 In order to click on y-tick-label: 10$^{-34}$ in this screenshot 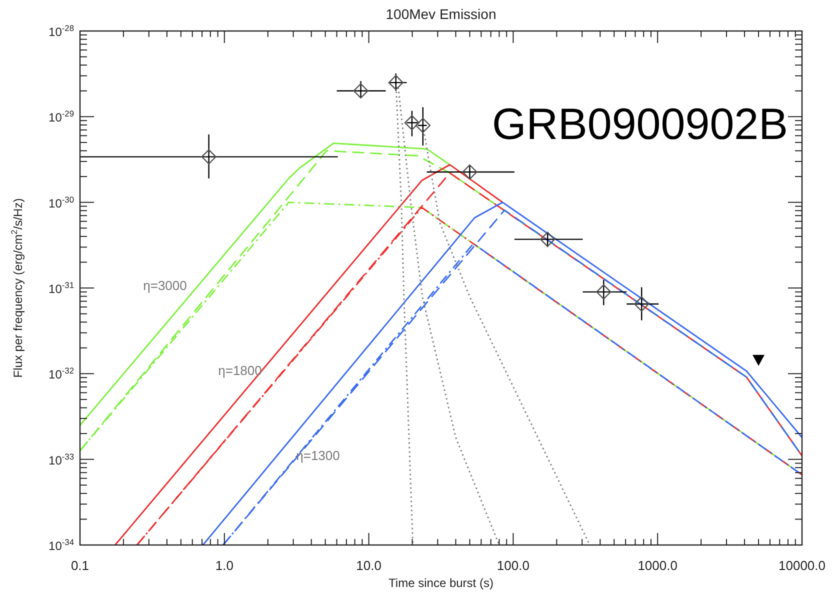, I will do `click(61, 545)`.